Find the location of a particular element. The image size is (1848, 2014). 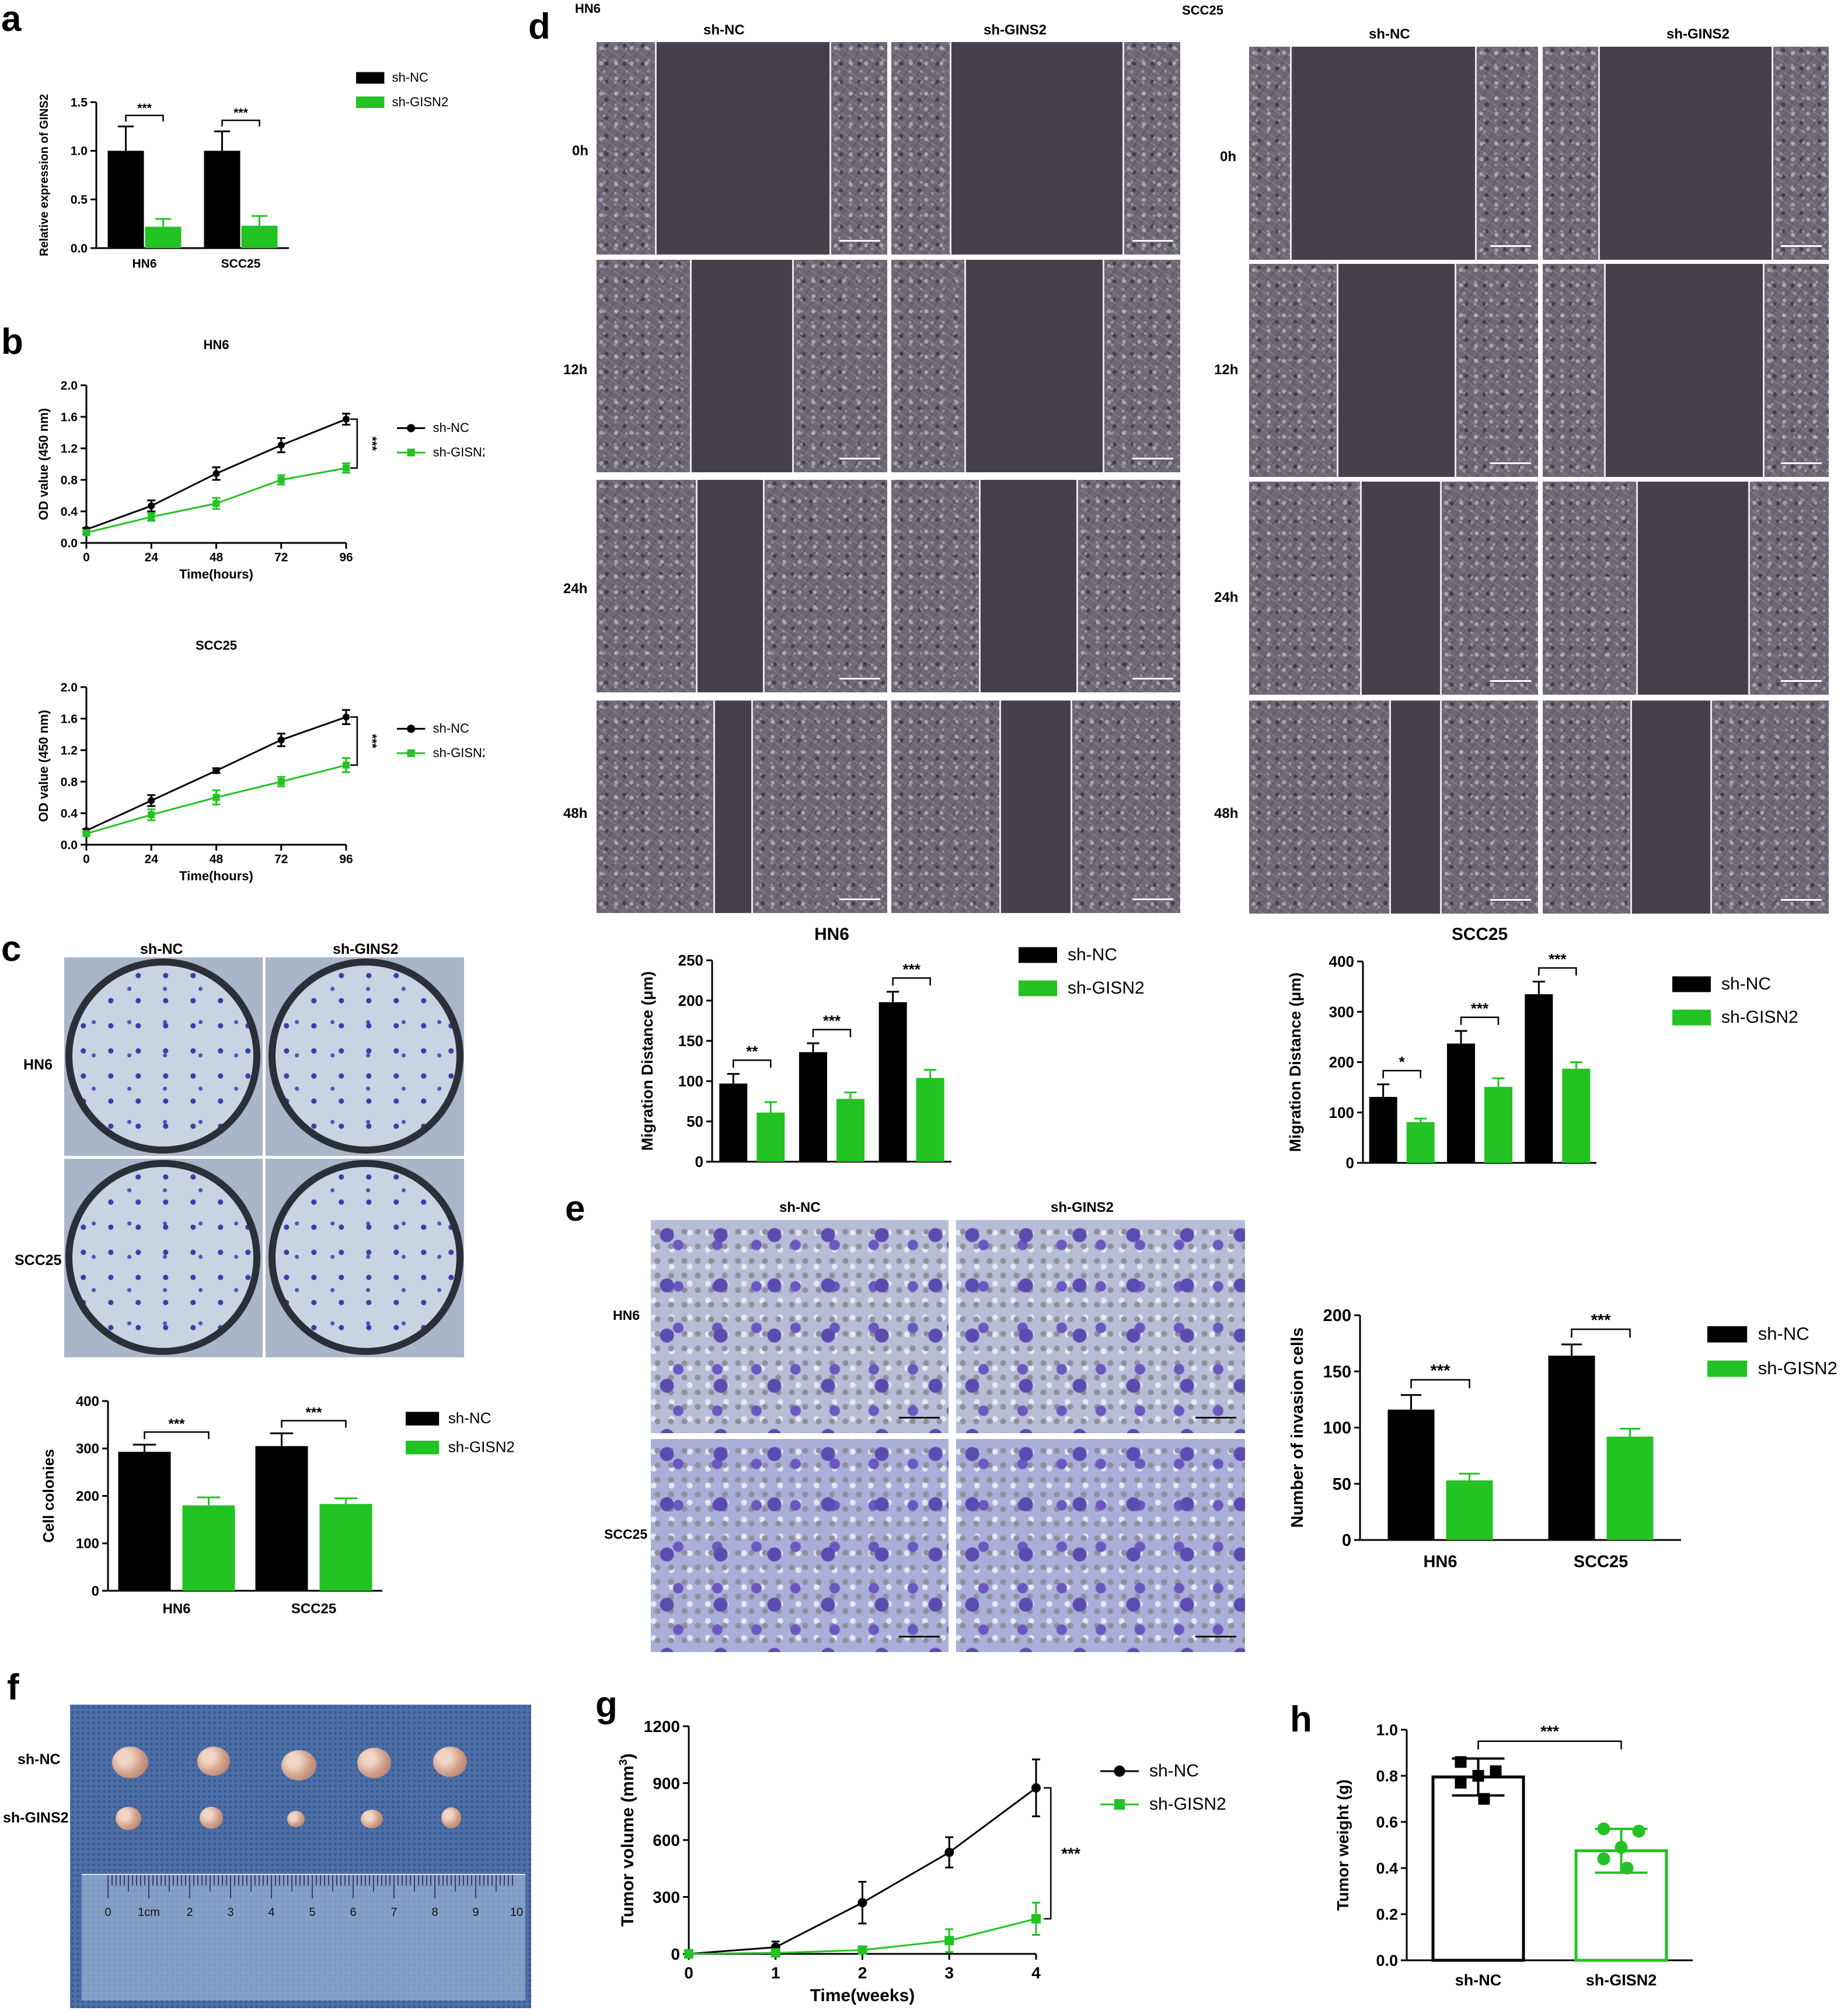

panel-letter-f: f is located at coordinates (13, 1687).